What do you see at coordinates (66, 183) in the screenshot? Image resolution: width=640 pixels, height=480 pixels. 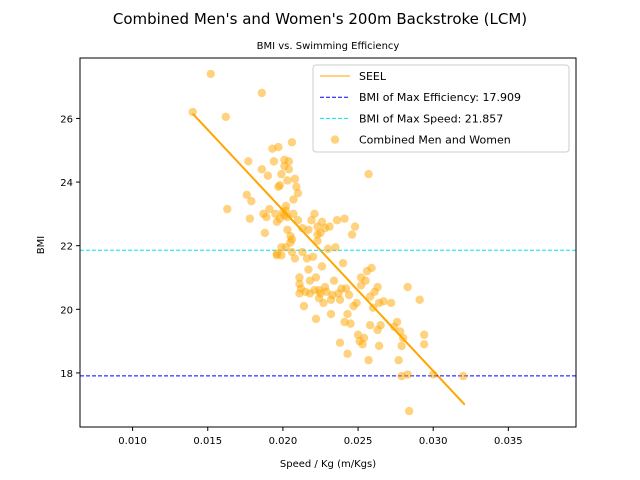 I see `y-tick-label: 24` at bounding box center [66, 183].